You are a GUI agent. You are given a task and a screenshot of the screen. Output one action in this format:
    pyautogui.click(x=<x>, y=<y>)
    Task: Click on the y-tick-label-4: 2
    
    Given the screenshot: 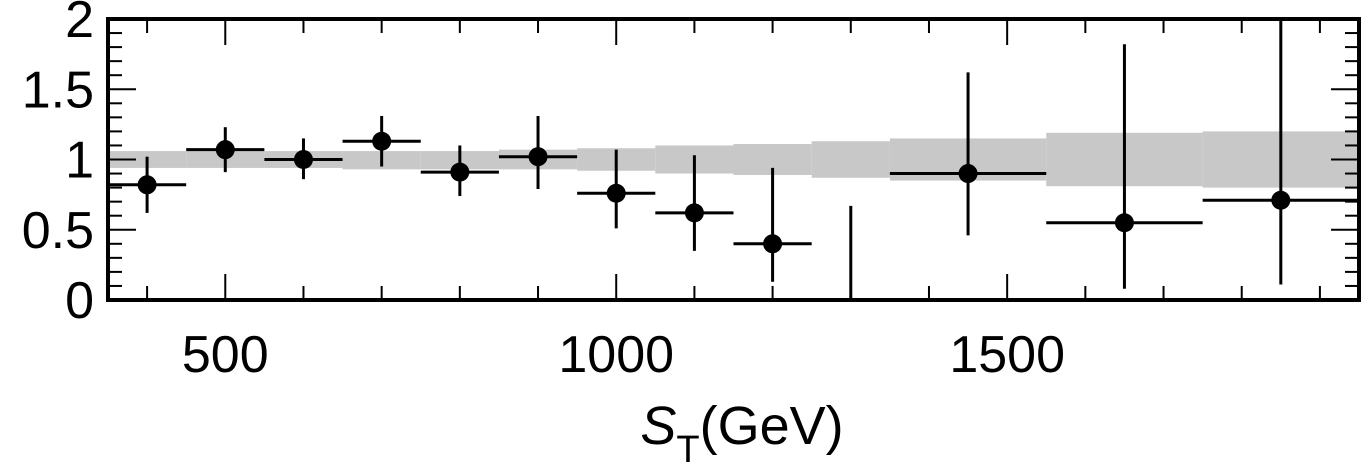 What is the action you would take?
    pyautogui.click(x=79, y=24)
    